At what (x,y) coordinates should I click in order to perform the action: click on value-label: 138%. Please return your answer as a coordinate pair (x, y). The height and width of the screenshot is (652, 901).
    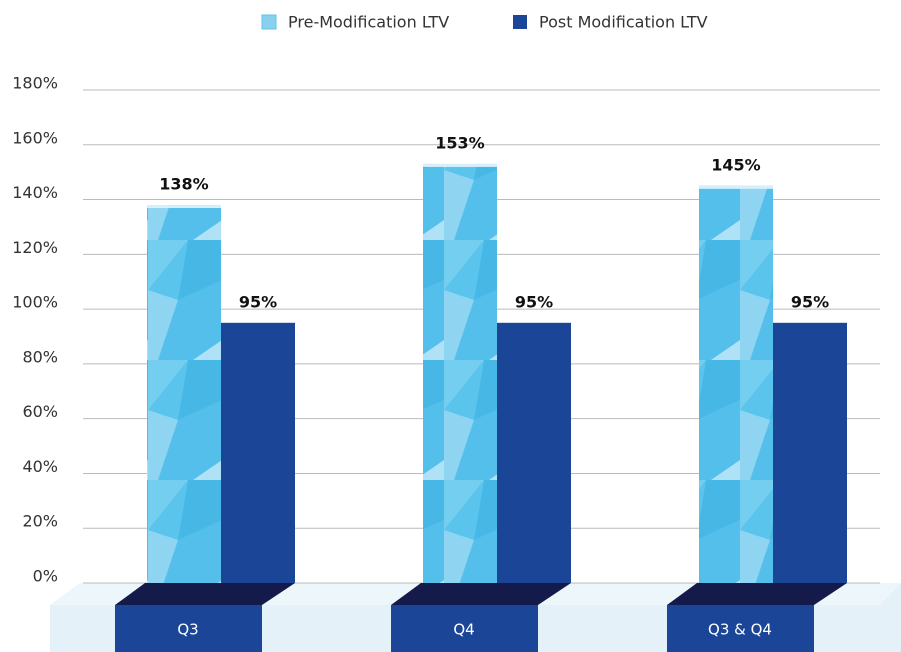
    Looking at the image, I should click on (183, 184).